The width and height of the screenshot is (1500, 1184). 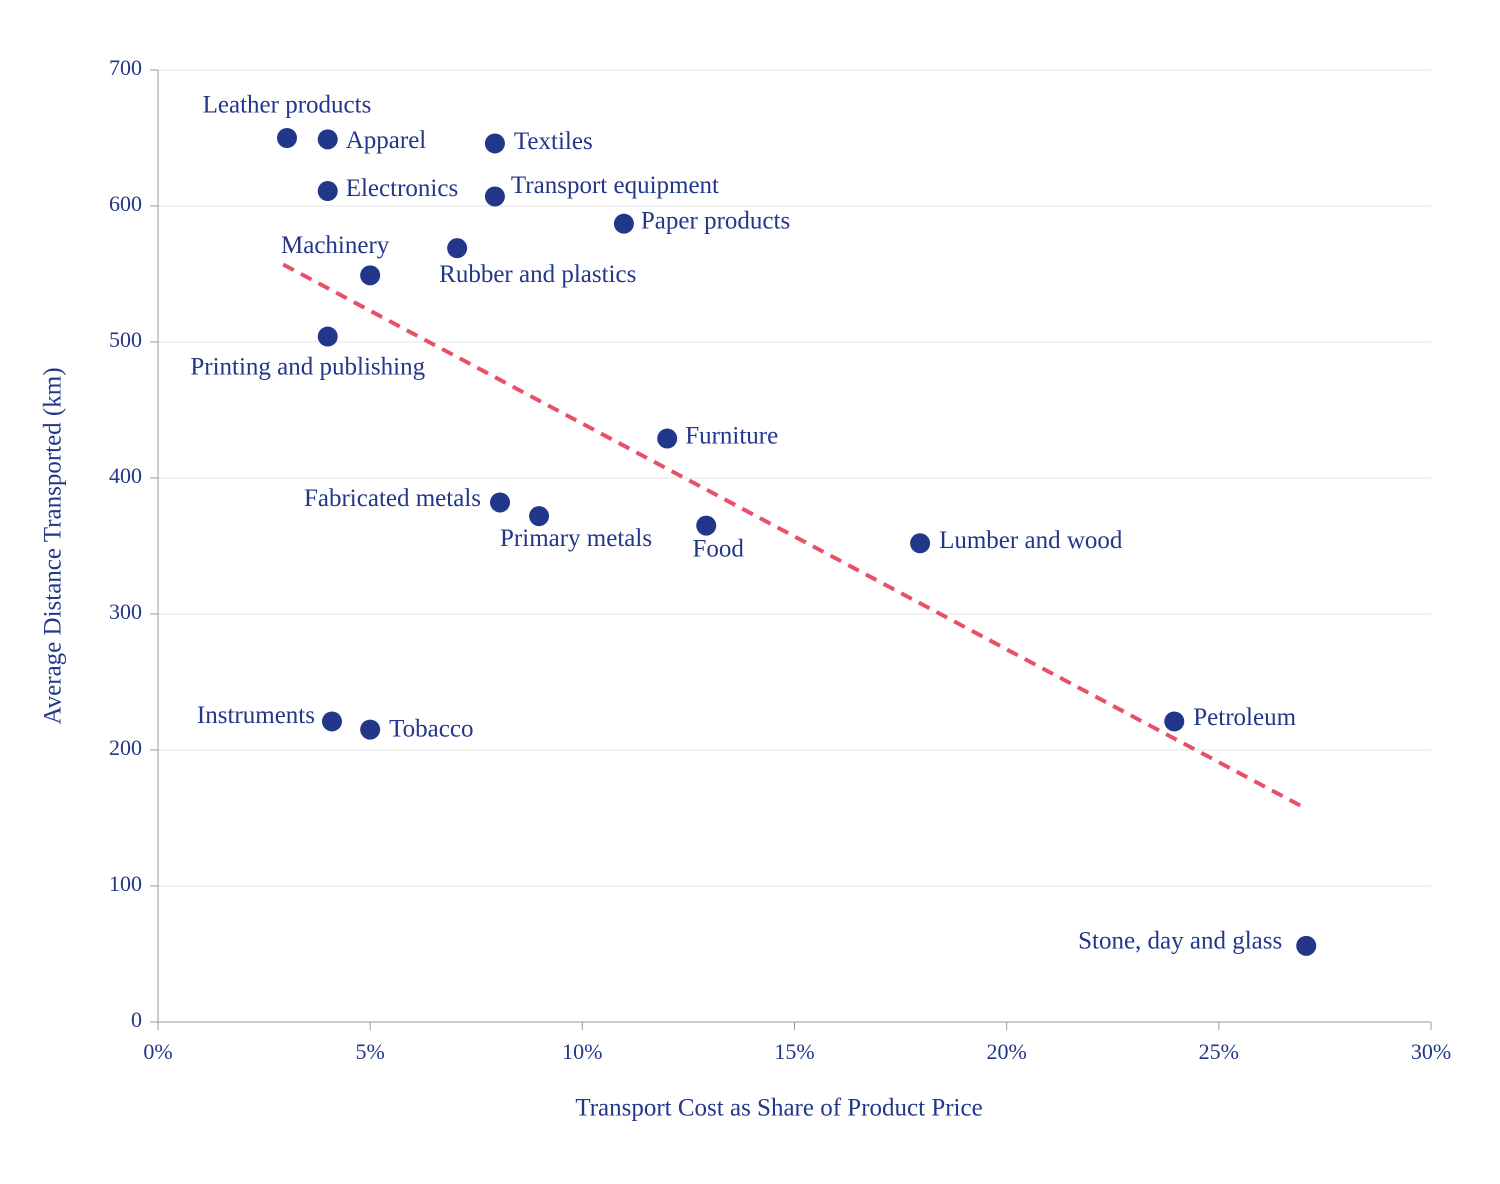 I want to click on point-label: Textiles, so click(x=553, y=141).